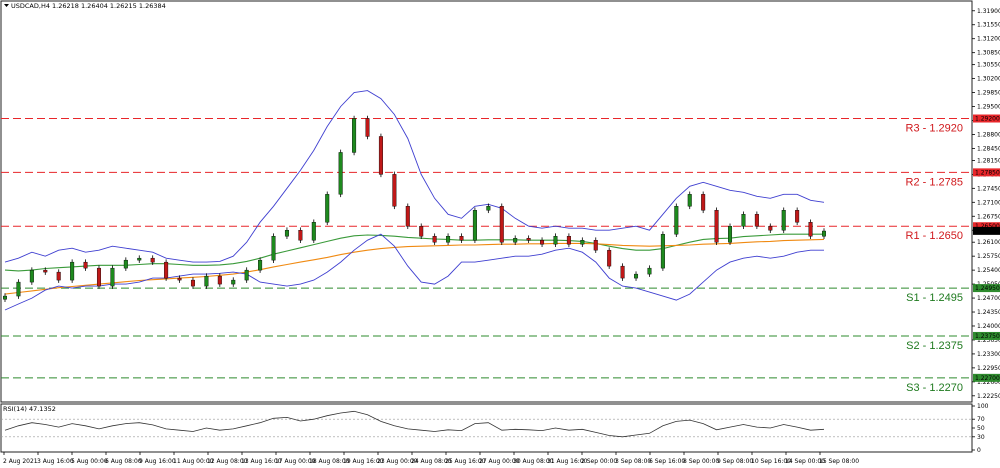 Image resolution: width=1000 pixels, height=468 pixels. I want to click on price-tick-label: 1.22600, so click(988, 382).